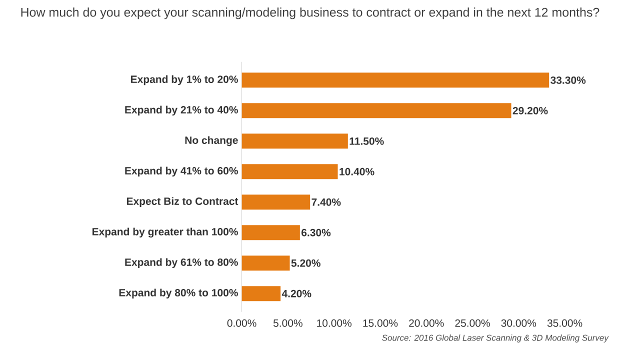  Describe the element at coordinates (181, 111) in the screenshot. I see `y-tick-label: Expand by 21% to 40%` at that location.